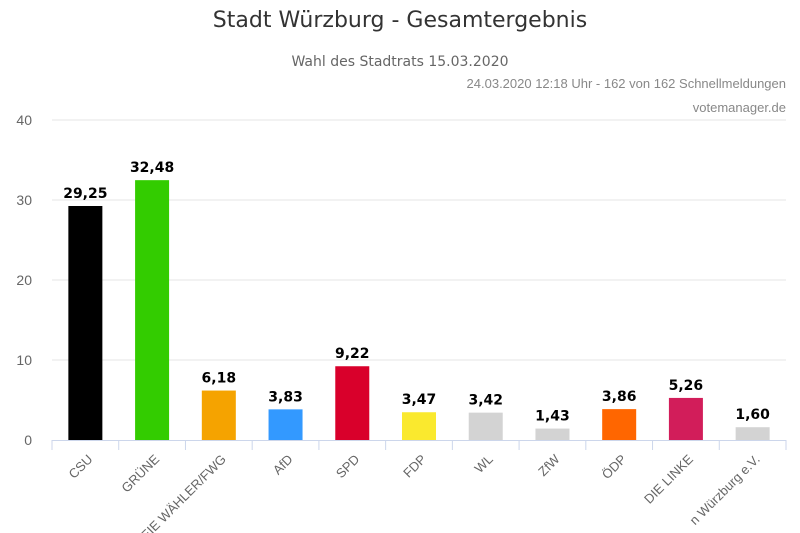 The image size is (800, 533). Describe the element at coordinates (400, 20) in the screenshot. I see `chart-title: Stadt Würzburg - Gesamtergebnis` at that location.